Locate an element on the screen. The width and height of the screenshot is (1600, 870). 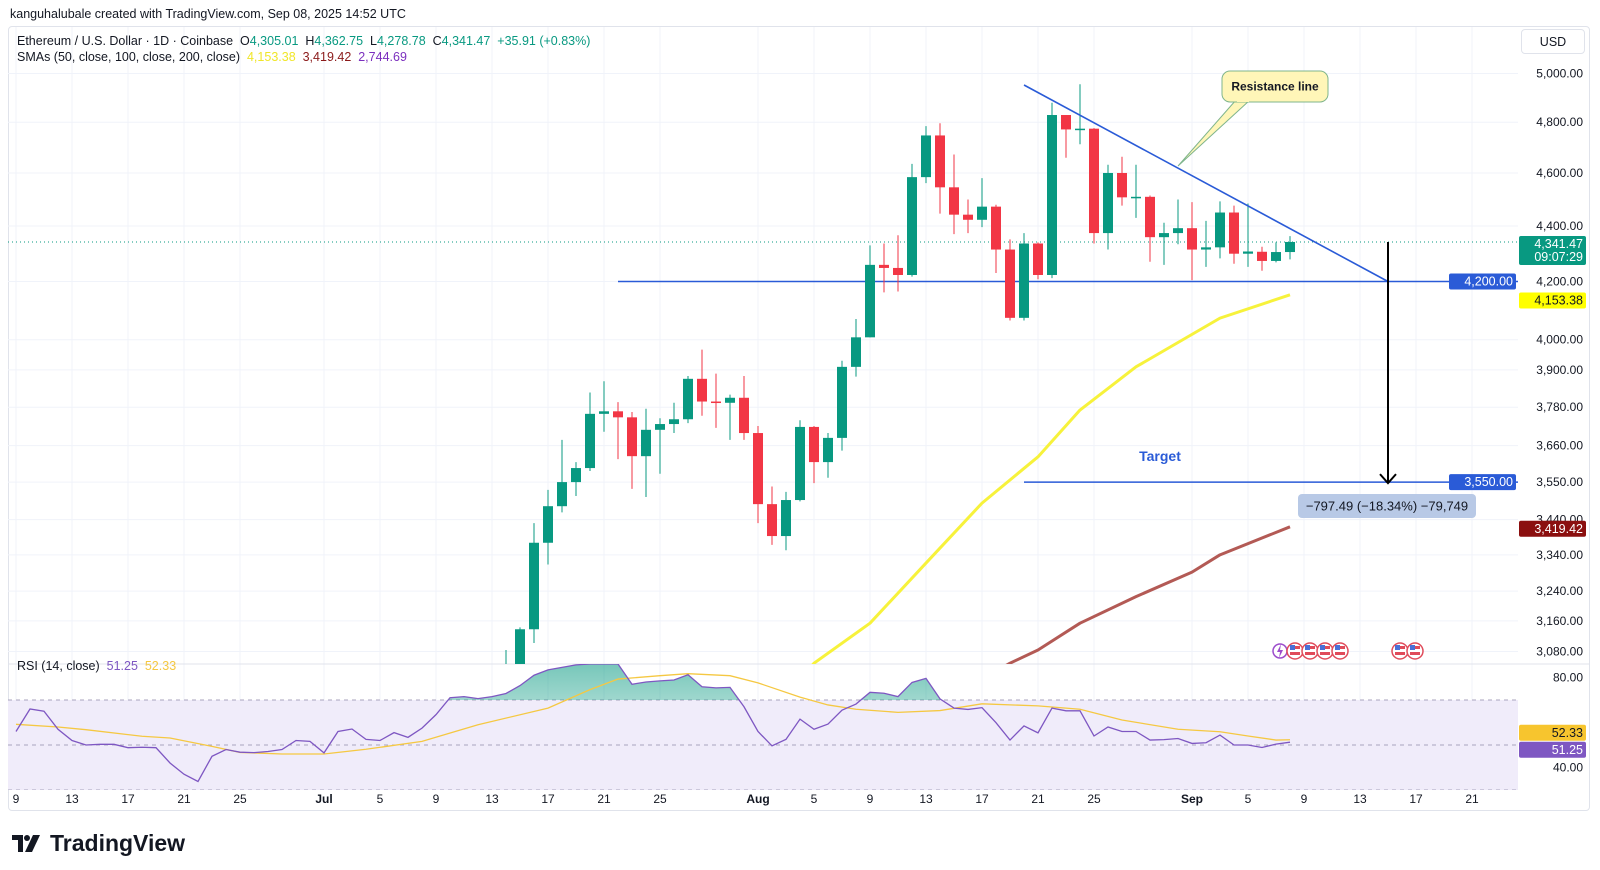
rsi-label: RSI (14, close) is located at coordinates (58, 666).